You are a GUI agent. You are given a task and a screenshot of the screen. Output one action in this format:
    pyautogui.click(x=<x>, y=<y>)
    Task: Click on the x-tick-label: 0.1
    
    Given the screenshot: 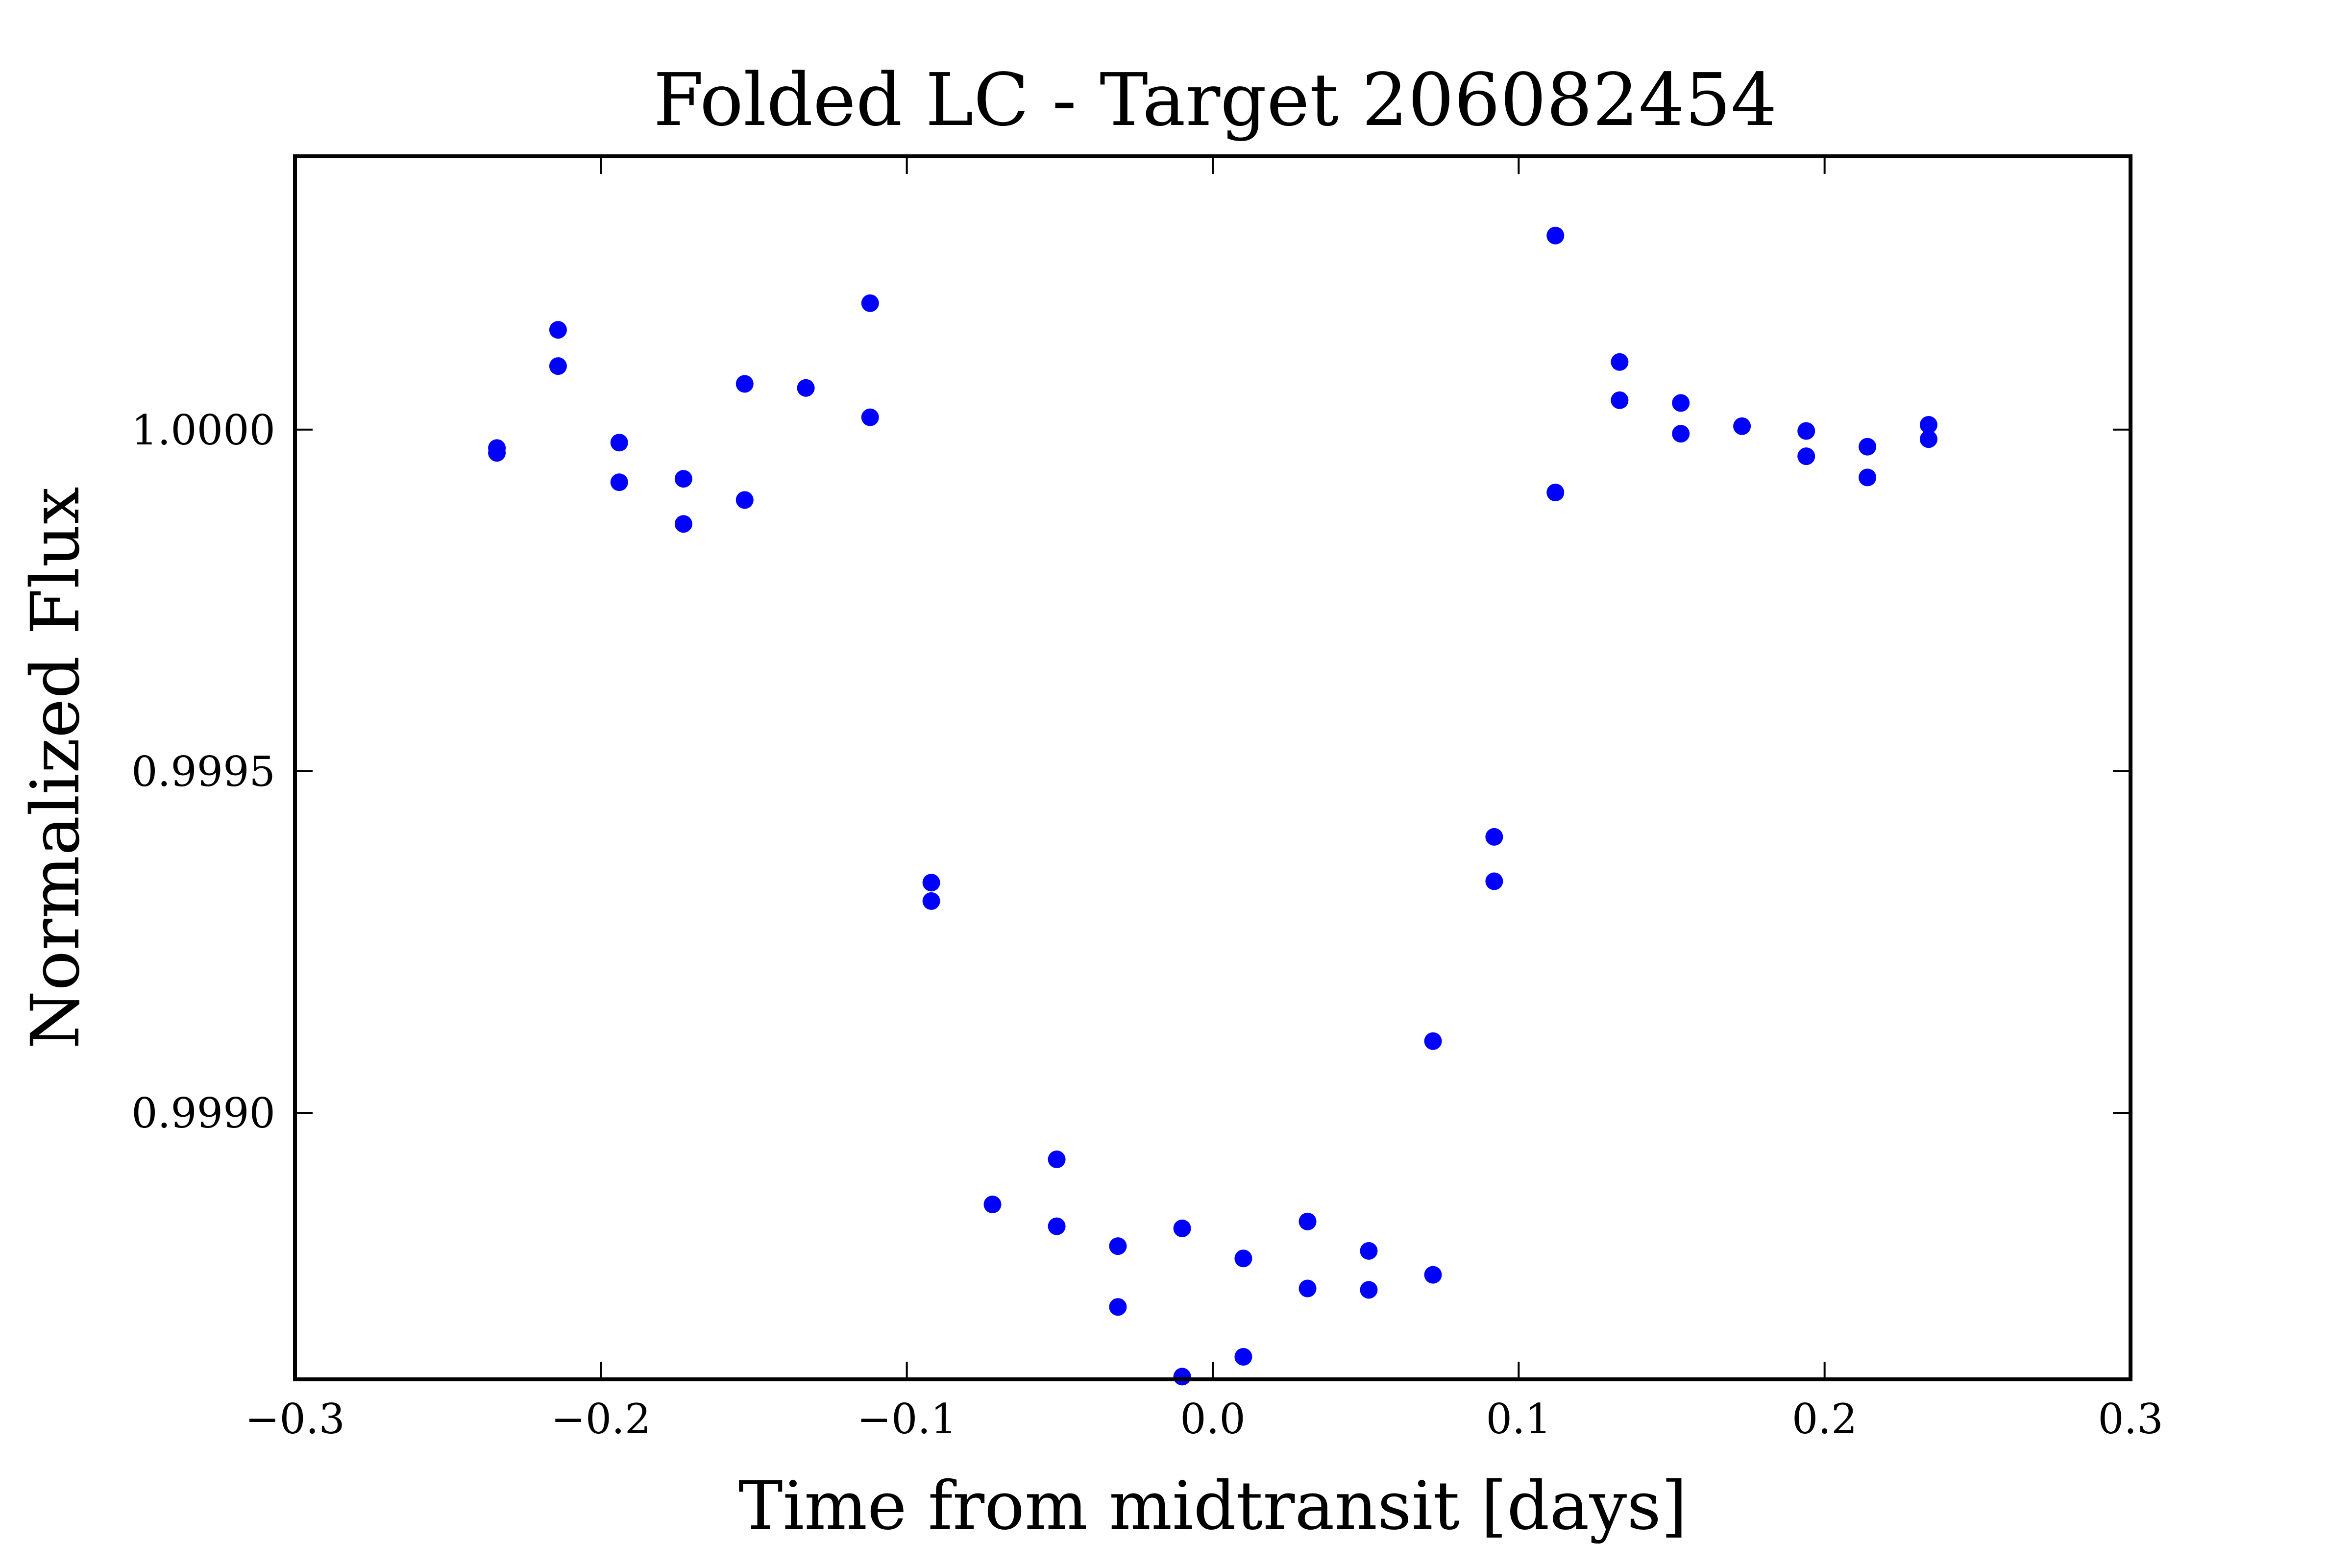 What is the action you would take?
    pyautogui.click(x=1519, y=1419)
    